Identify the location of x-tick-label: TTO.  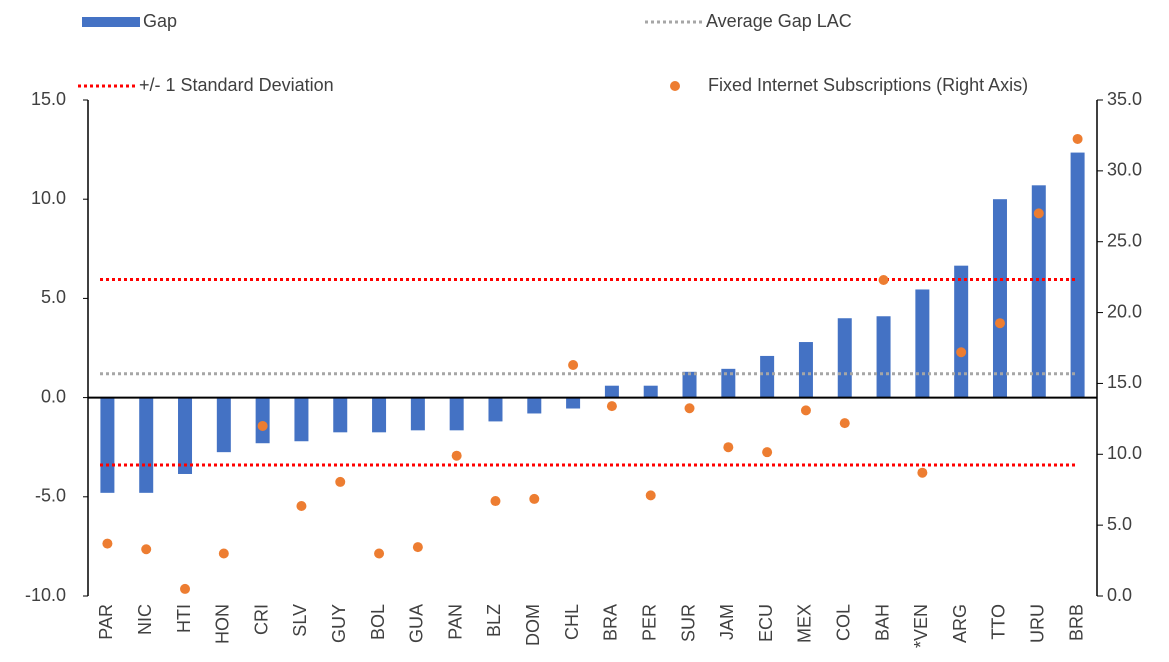
(999, 622).